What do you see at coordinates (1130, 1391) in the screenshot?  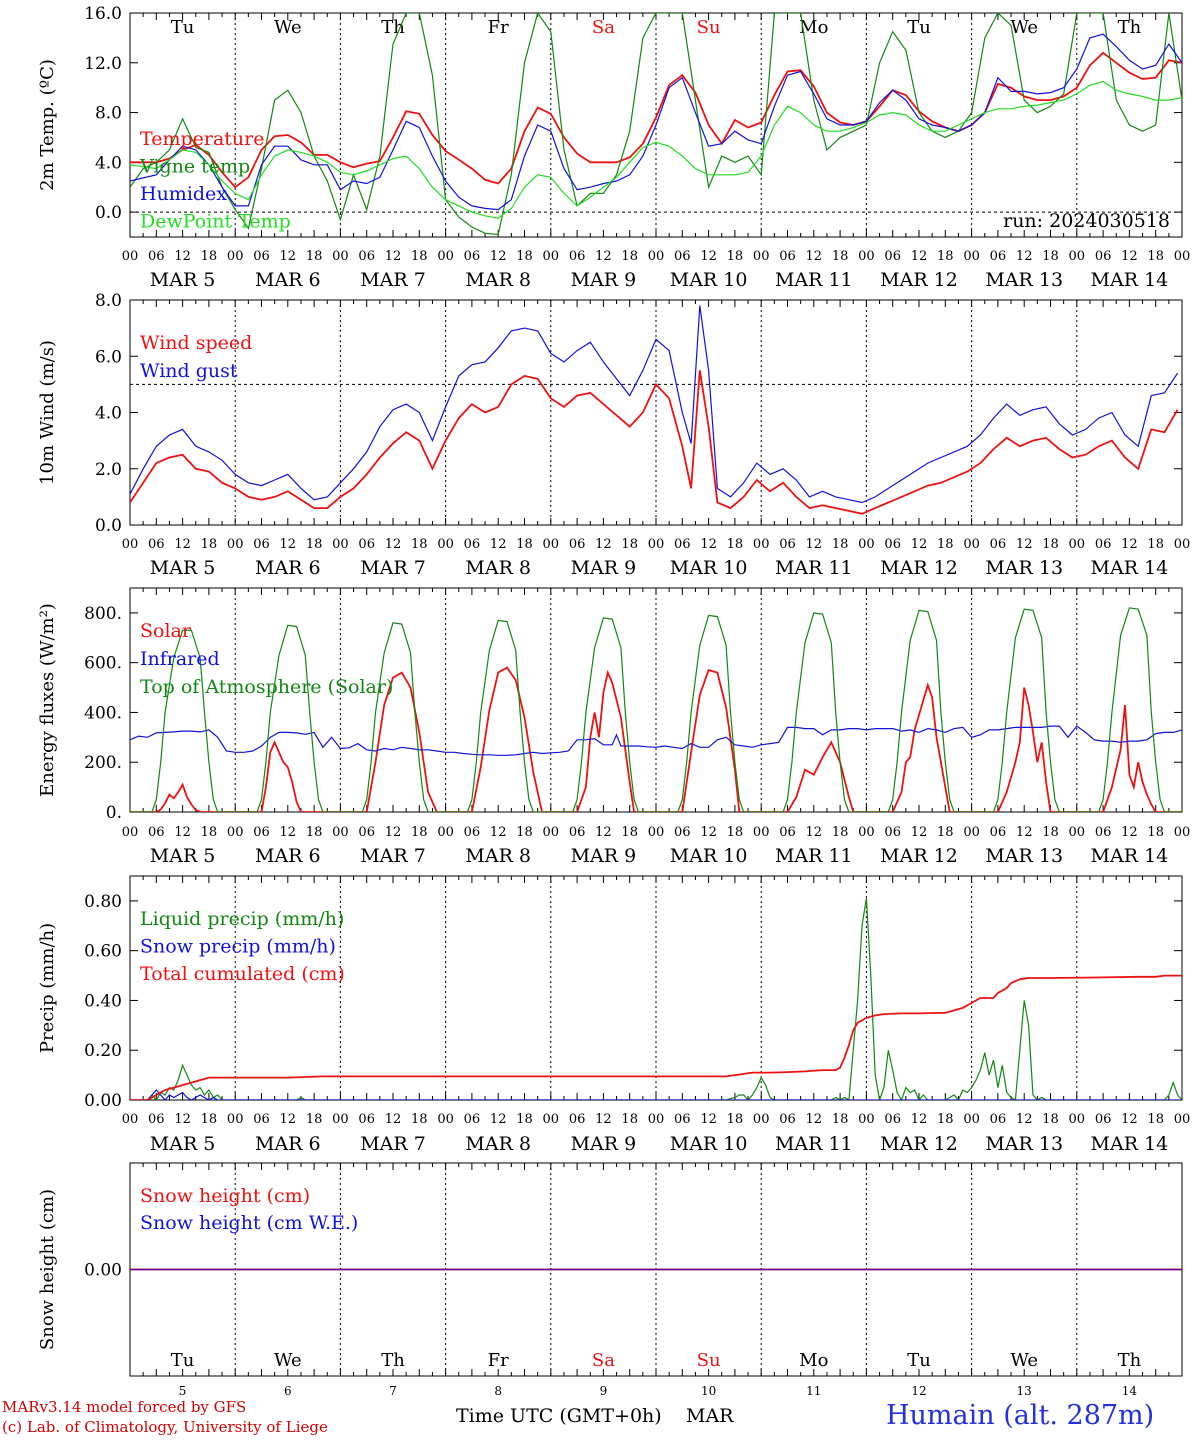 I see `day-number-label: 14` at bounding box center [1130, 1391].